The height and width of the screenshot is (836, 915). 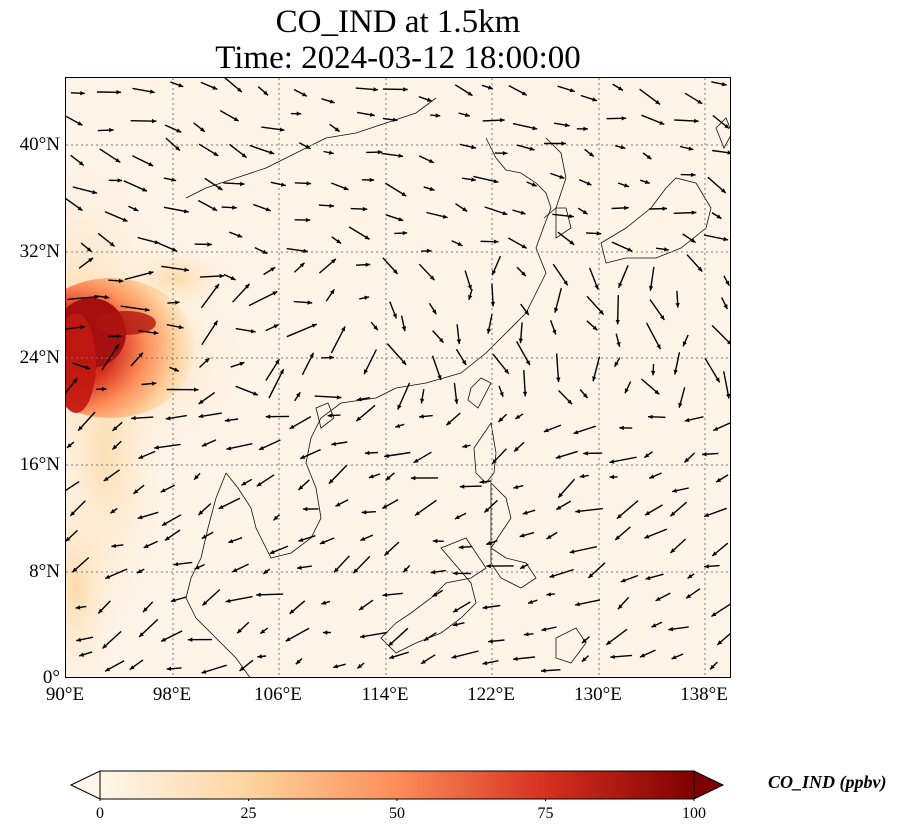 What do you see at coordinates (65, 695) in the screenshot?
I see `lon-tick-label: 90°E` at bounding box center [65, 695].